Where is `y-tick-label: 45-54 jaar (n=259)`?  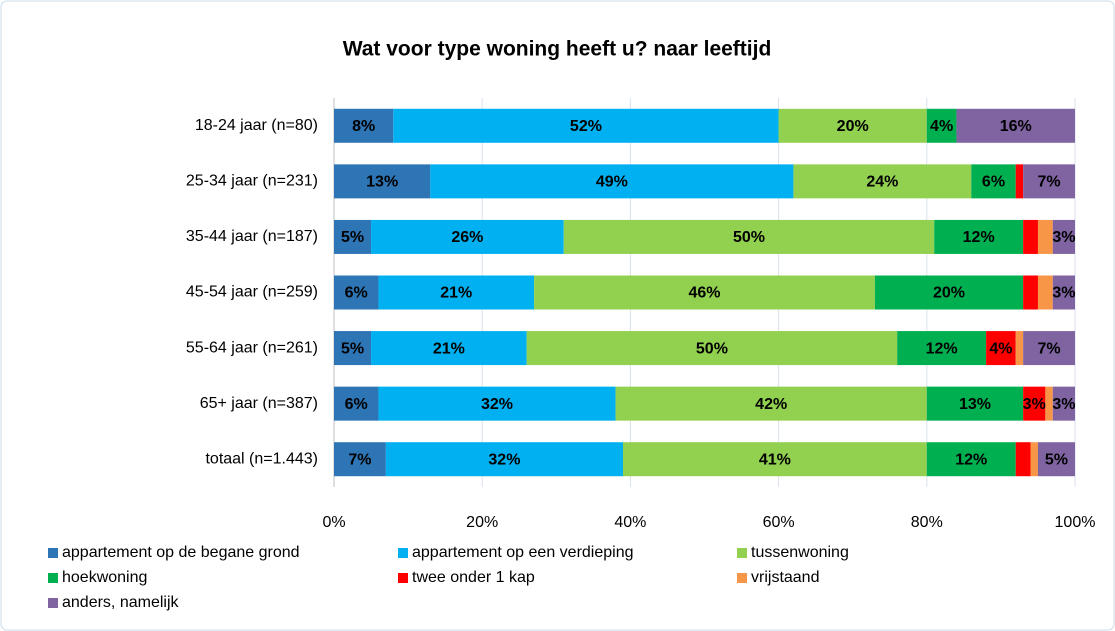 y-tick-label: 45-54 jaar (n=259) is located at coordinates (252, 292).